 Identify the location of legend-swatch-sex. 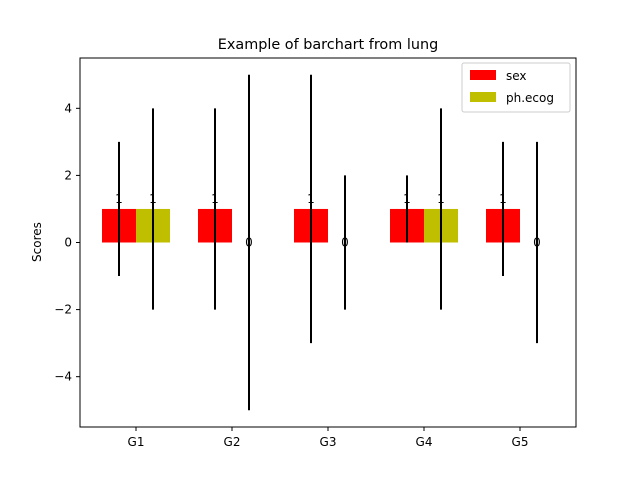
(483, 75).